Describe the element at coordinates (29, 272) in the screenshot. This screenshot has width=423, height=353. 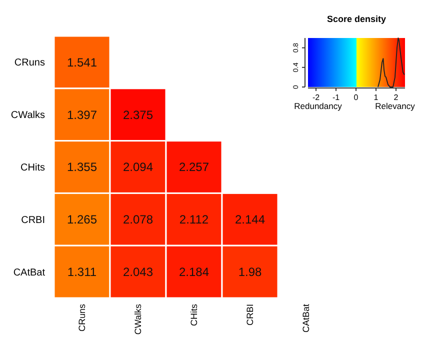
I see `y-tick-label: CAtBat` at that location.